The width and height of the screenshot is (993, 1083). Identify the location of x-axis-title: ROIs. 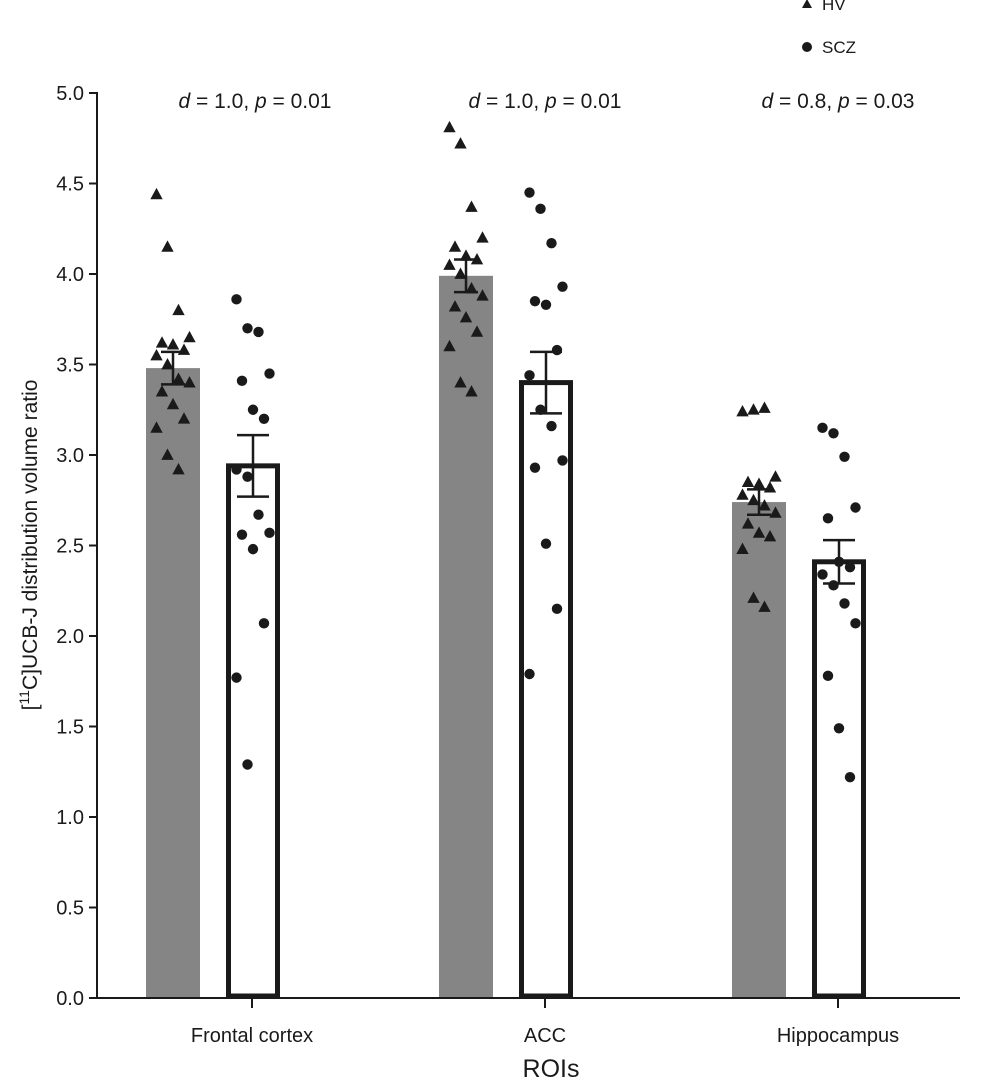
(551, 1069).